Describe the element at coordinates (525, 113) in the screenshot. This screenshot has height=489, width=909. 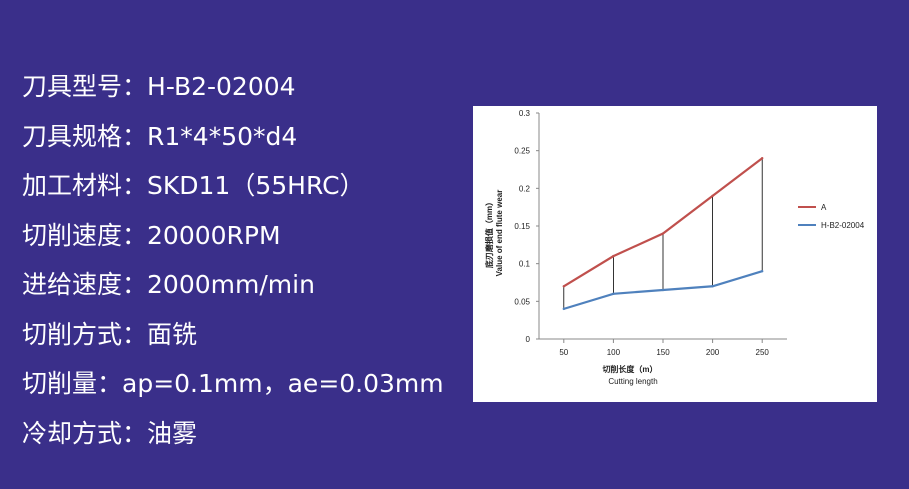
I see `y-tick-label: 0.3` at that location.